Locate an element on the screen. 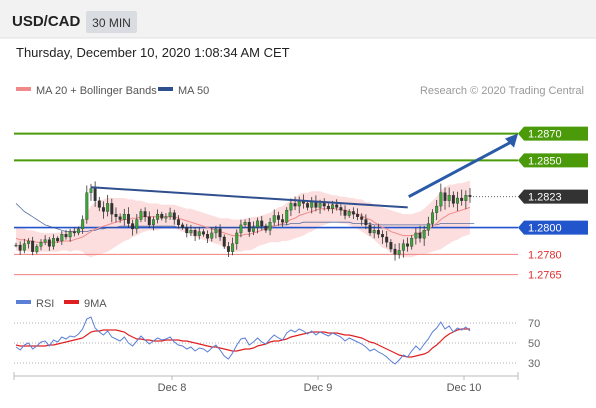  level-label-1: 1.2850 is located at coordinates (545, 161).